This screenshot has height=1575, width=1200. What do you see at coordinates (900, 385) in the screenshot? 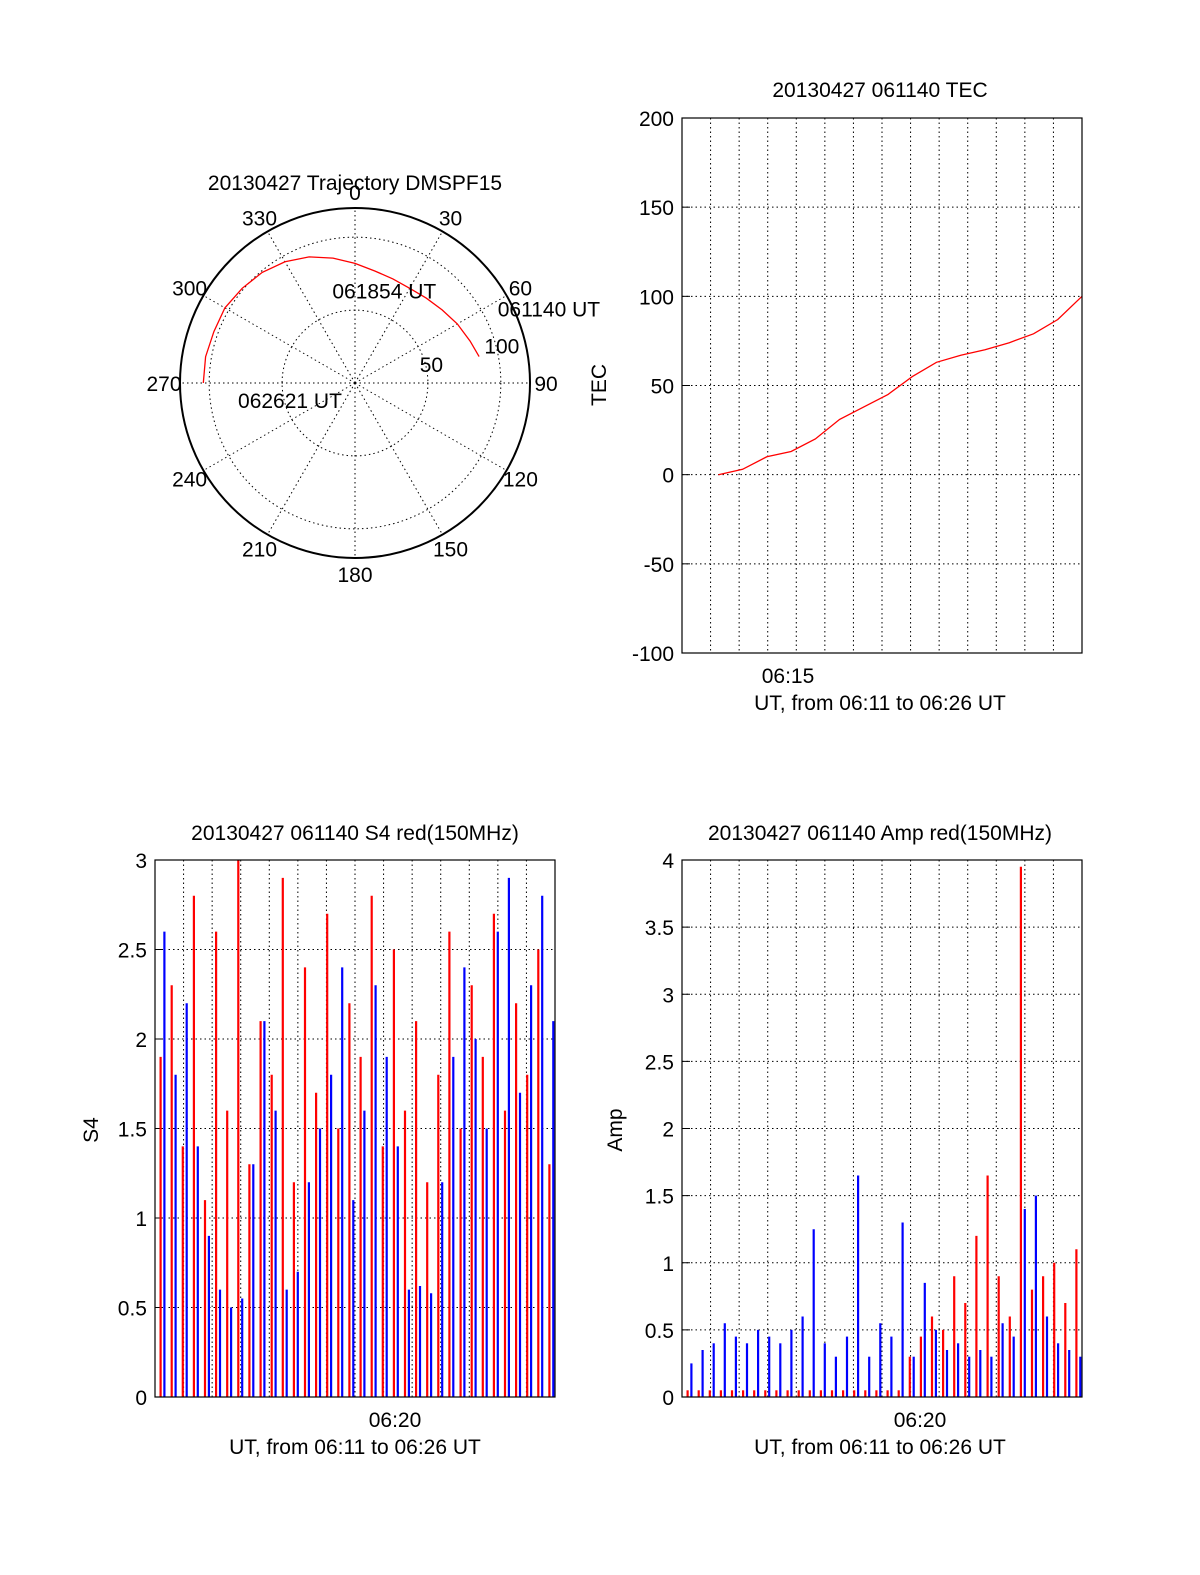
I see `tec-series-line` at bounding box center [900, 385].